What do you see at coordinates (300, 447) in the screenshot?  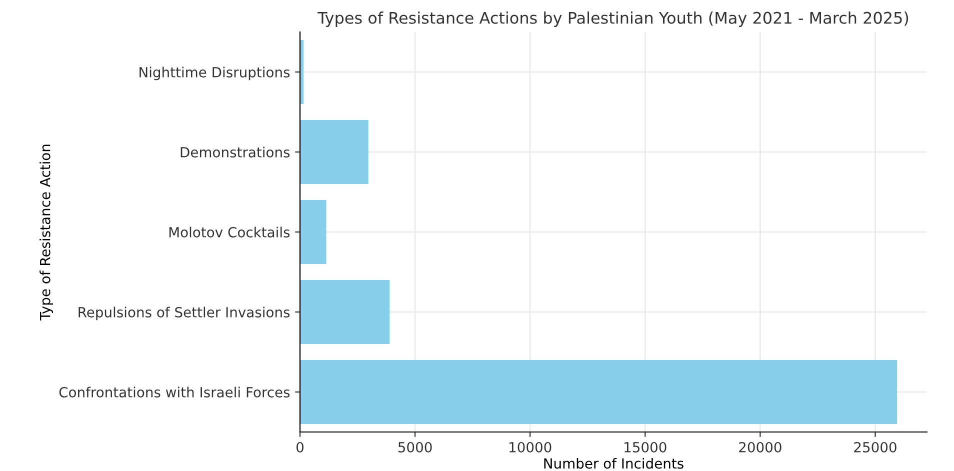 I see `x-tick-label: 0` at bounding box center [300, 447].